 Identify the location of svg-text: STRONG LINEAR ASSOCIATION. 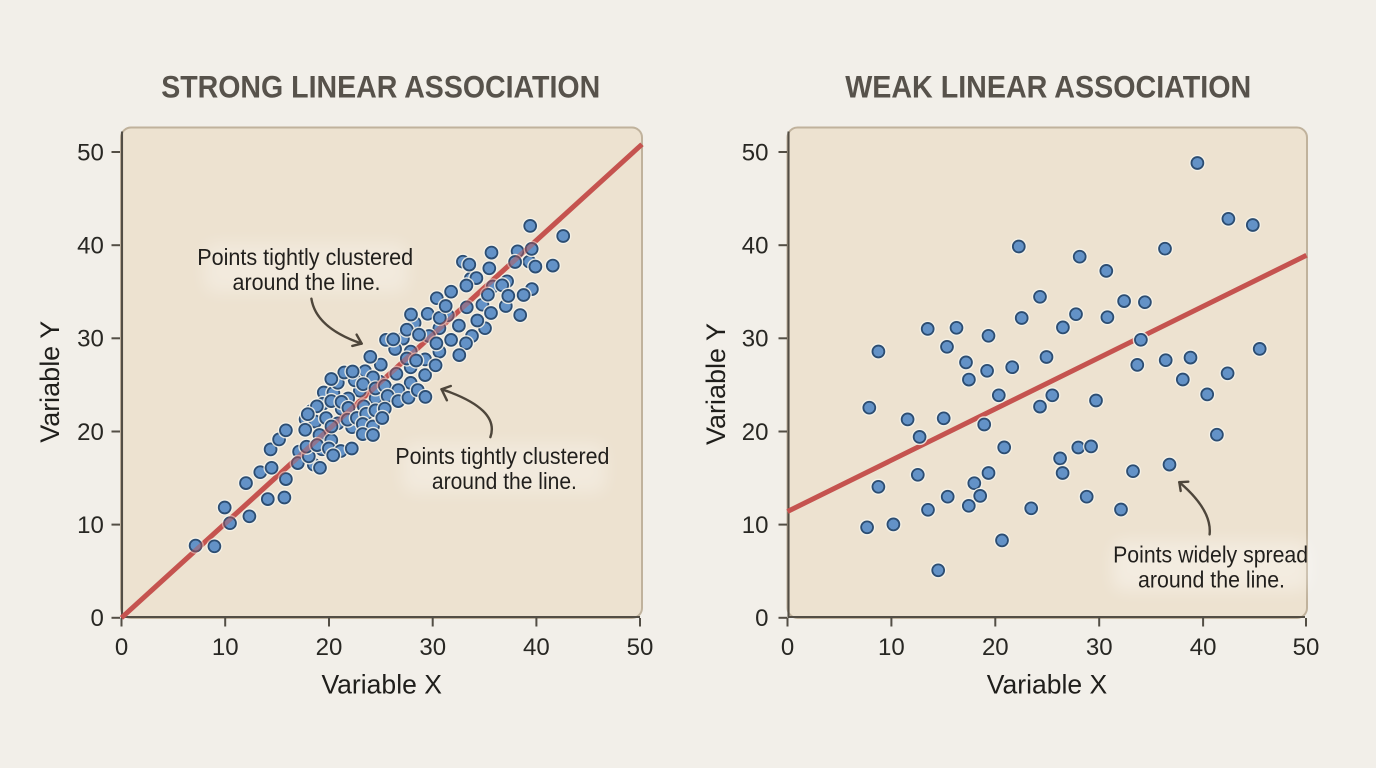
(380, 87).